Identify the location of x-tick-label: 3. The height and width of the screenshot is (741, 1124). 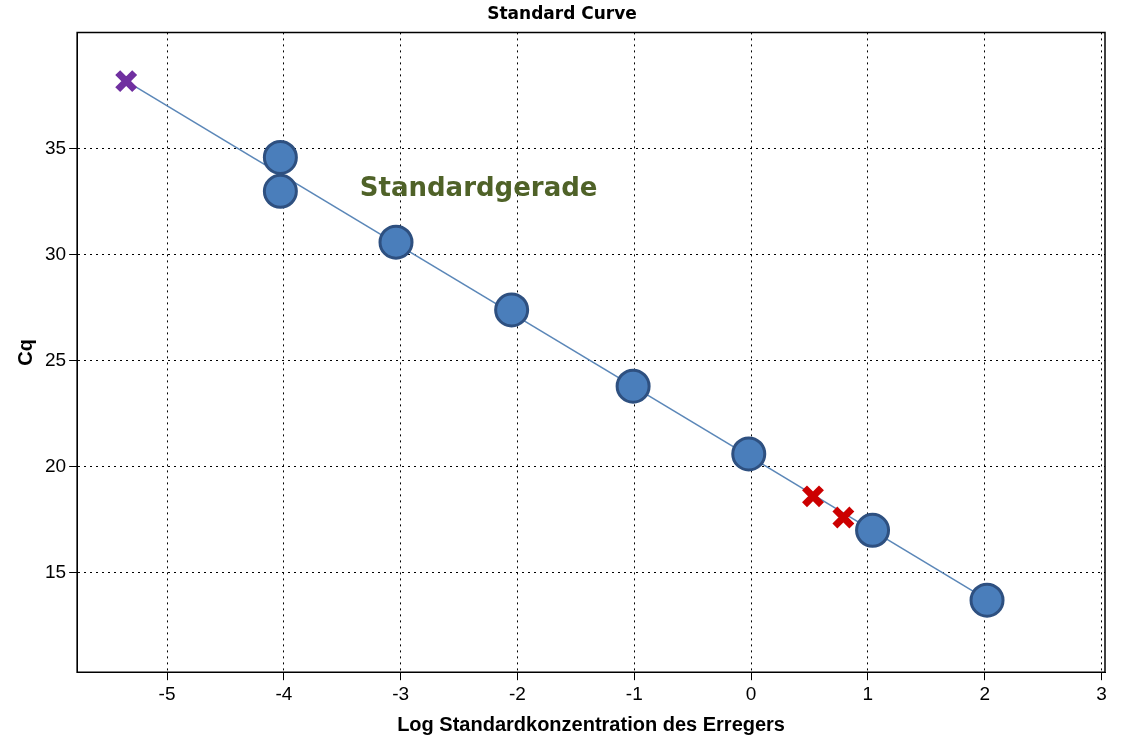
(1101, 693).